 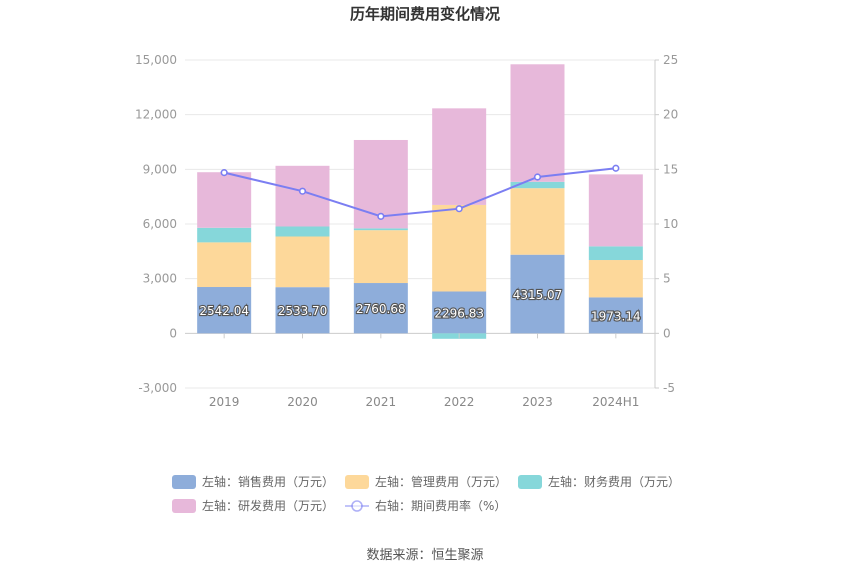 I want to click on legend-label: 左轴：管理费用（万元）, so click(x=441, y=481).